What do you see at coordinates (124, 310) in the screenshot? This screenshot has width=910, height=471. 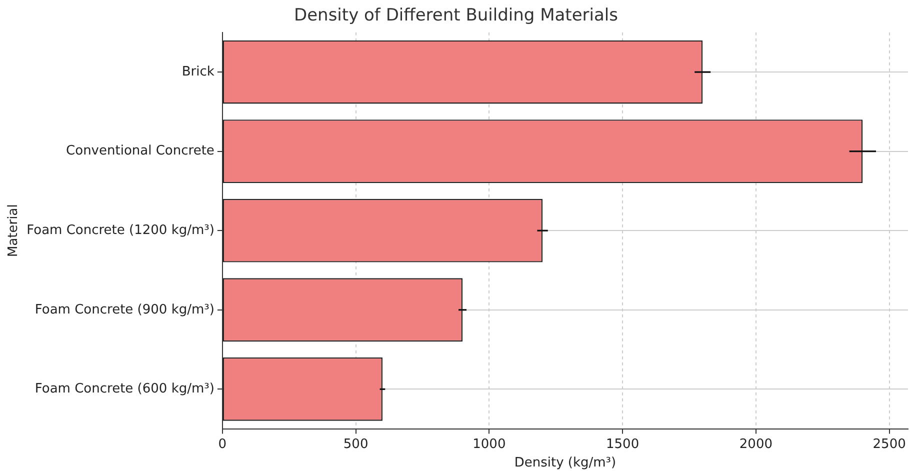 I see `y-tick-label: Foam Concrete (900 kg/m³)` at bounding box center [124, 310].